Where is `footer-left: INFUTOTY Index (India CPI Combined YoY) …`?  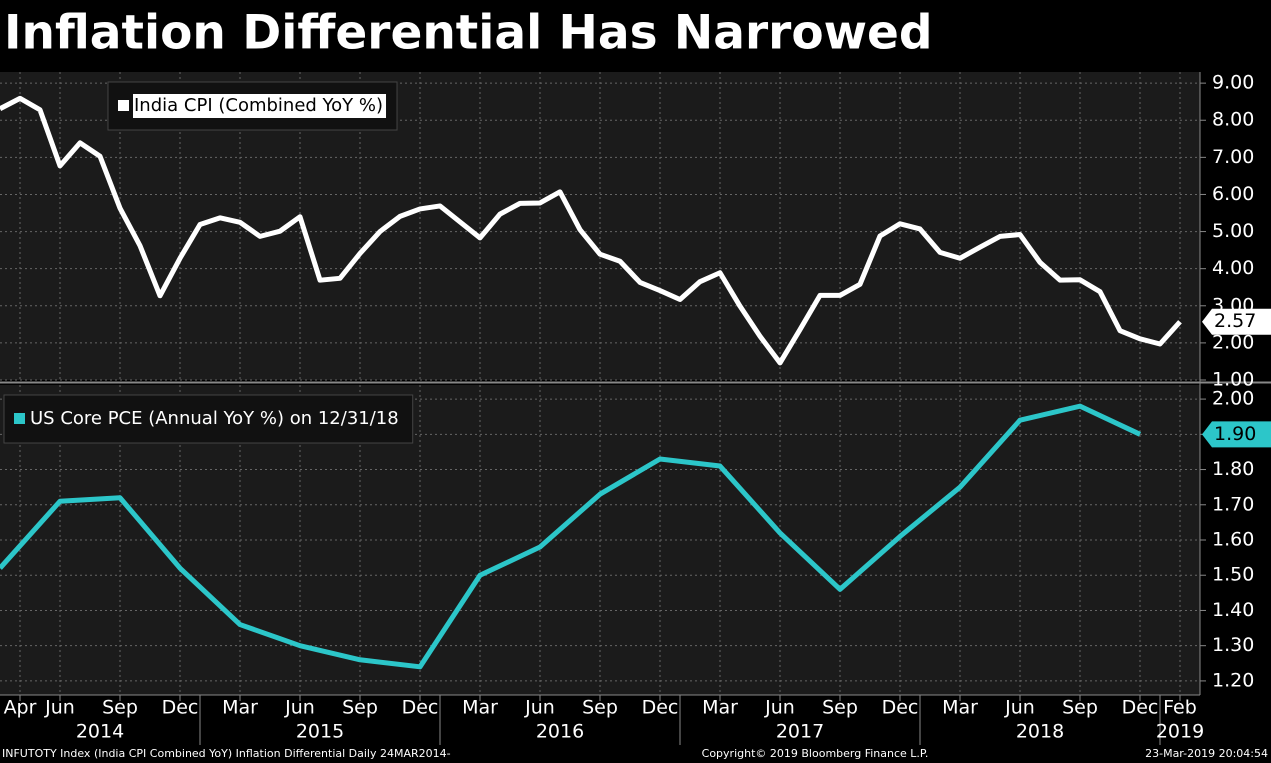 footer-left: INFUTOTY Index (India CPI Combined YoY) … is located at coordinates (226, 753).